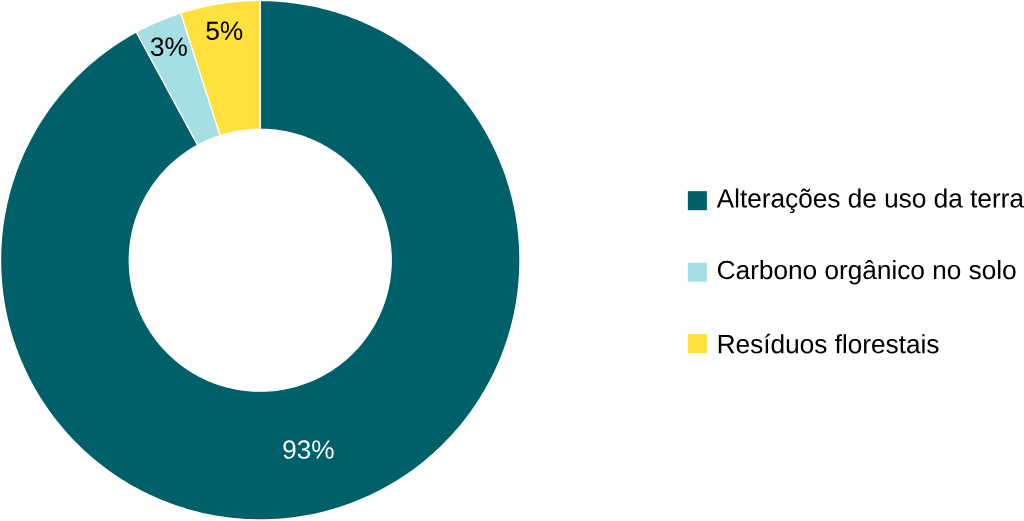  Describe the element at coordinates (870, 201) in the screenshot. I see `legend-label: Alterações de uso da terra` at that location.